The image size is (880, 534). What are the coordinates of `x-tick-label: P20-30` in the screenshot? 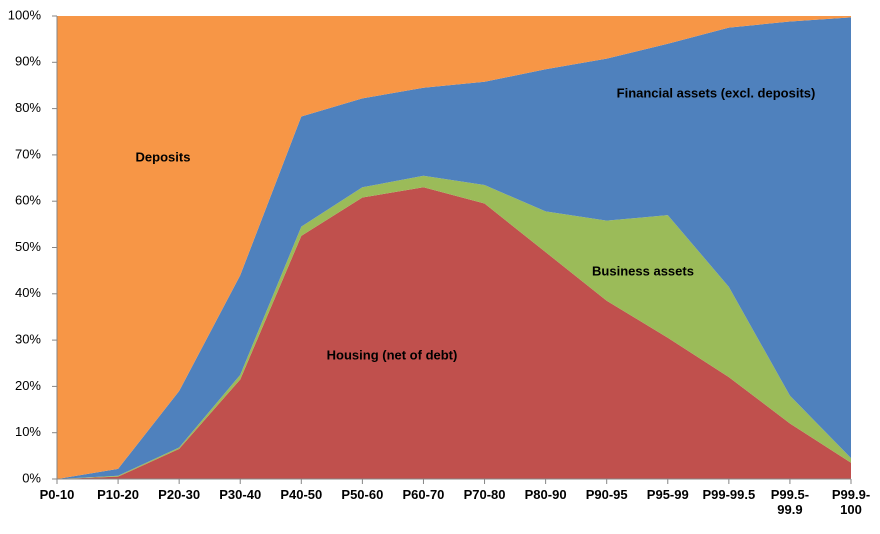 It's located at (179, 494).